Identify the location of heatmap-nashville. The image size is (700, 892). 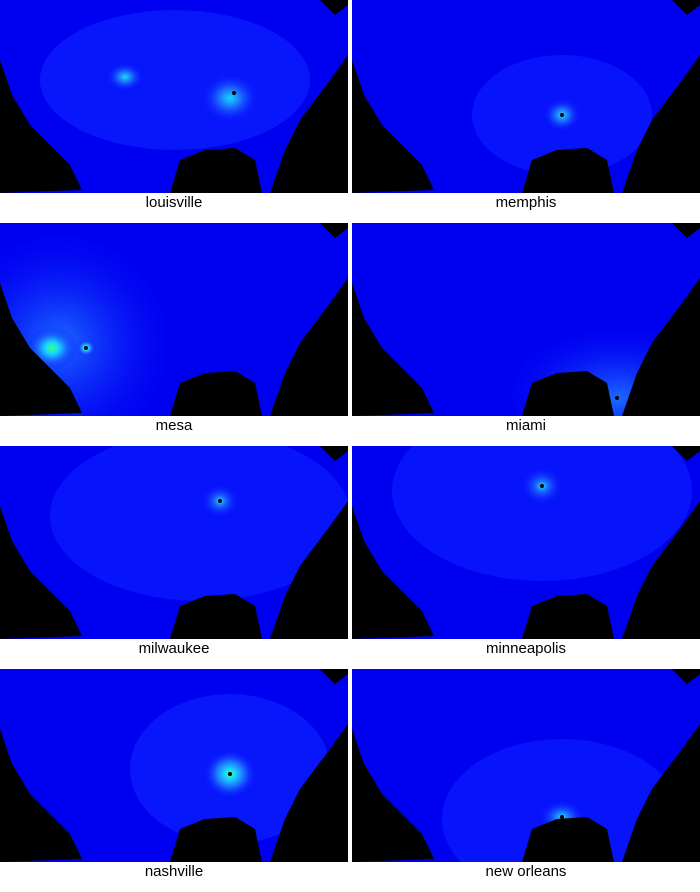
(174, 765).